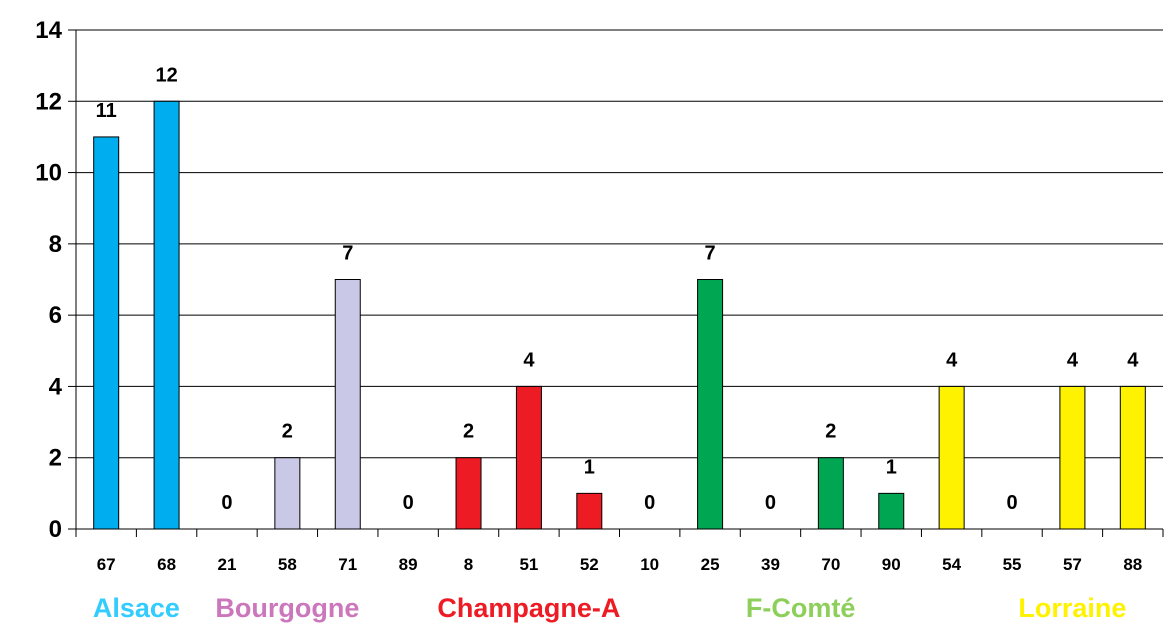 This screenshot has height=628, width=1168. What do you see at coordinates (951, 564) in the screenshot?
I see `x-tick-label: 54` at bounding box center [951, 564].